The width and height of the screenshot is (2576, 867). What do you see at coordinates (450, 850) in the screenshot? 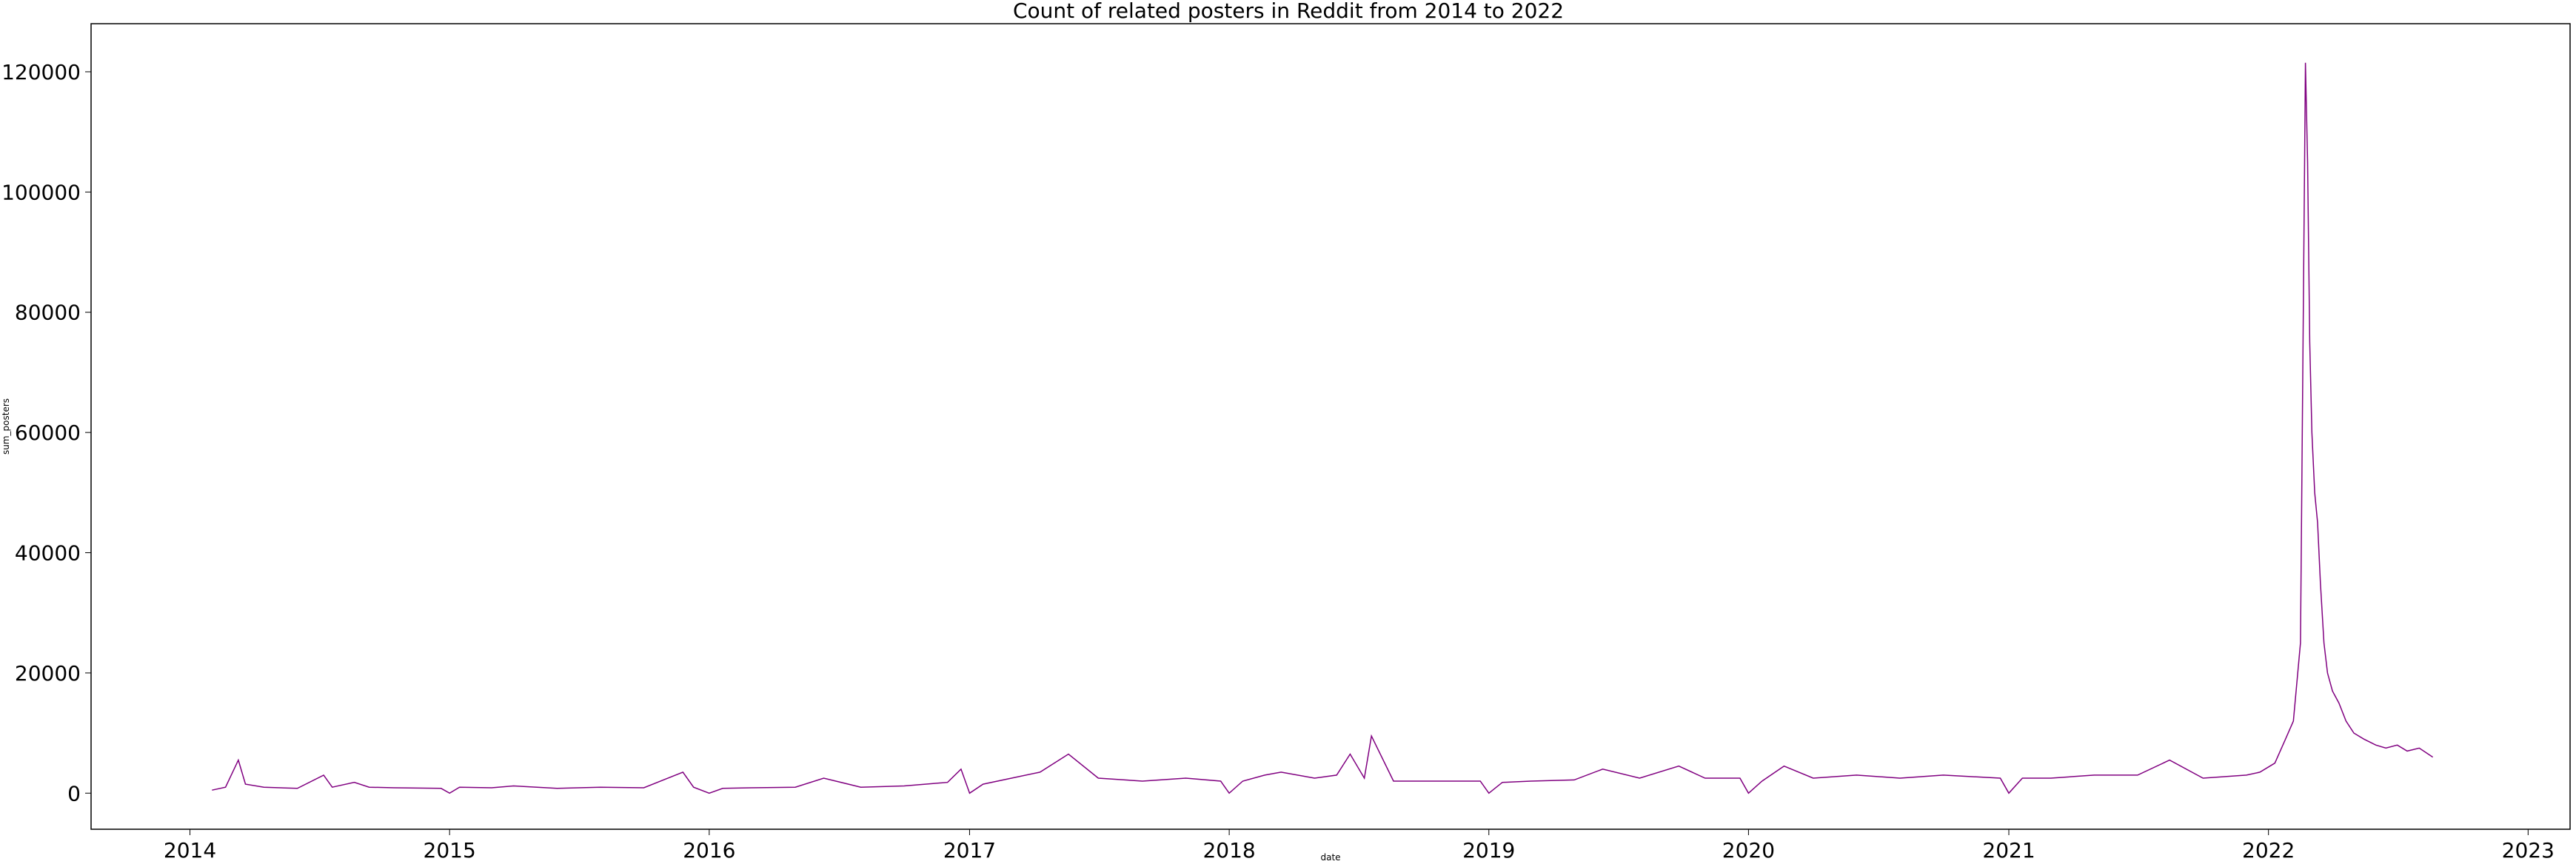
I see `x-tick-label: 2015` at bounding box center [450, 850].